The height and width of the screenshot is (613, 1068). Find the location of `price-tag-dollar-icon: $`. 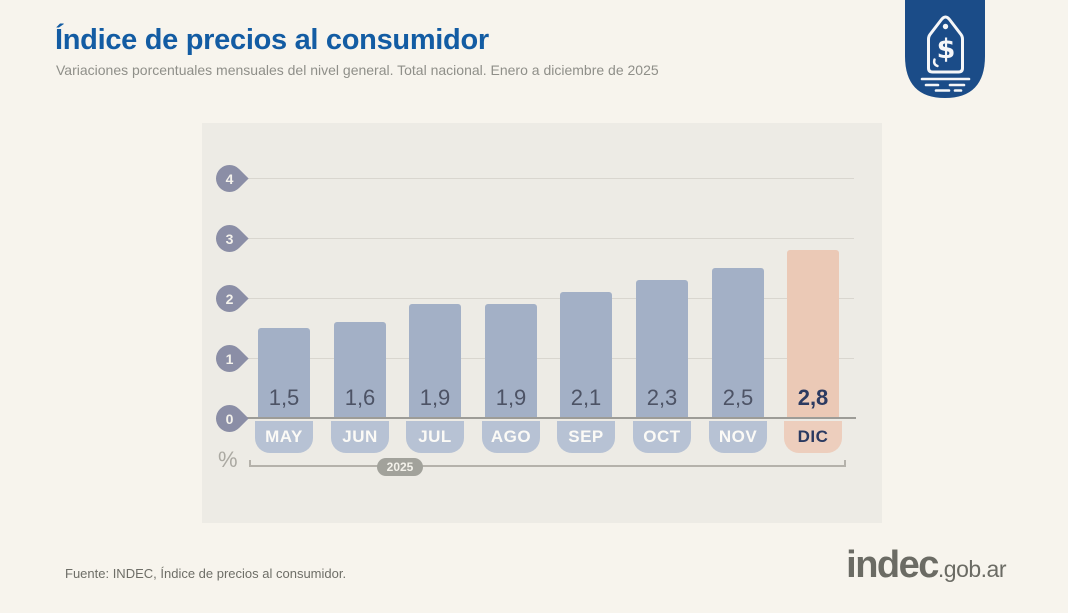

price-tag-dollar-icon: $ is located at coordinates (945, 49).